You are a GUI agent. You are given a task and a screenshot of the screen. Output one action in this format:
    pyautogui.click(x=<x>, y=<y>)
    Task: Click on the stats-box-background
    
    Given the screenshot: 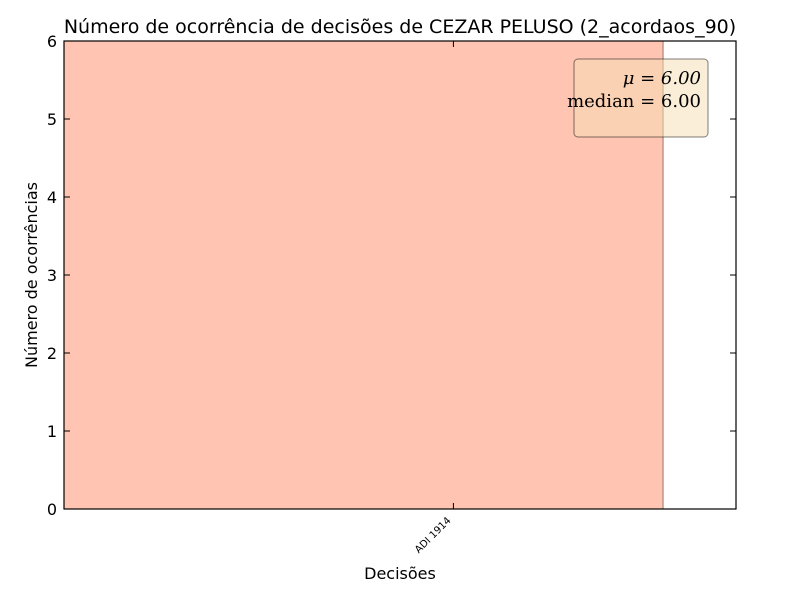 What is the action you would take?
    pyautogui.click(x=641, y=98)
    